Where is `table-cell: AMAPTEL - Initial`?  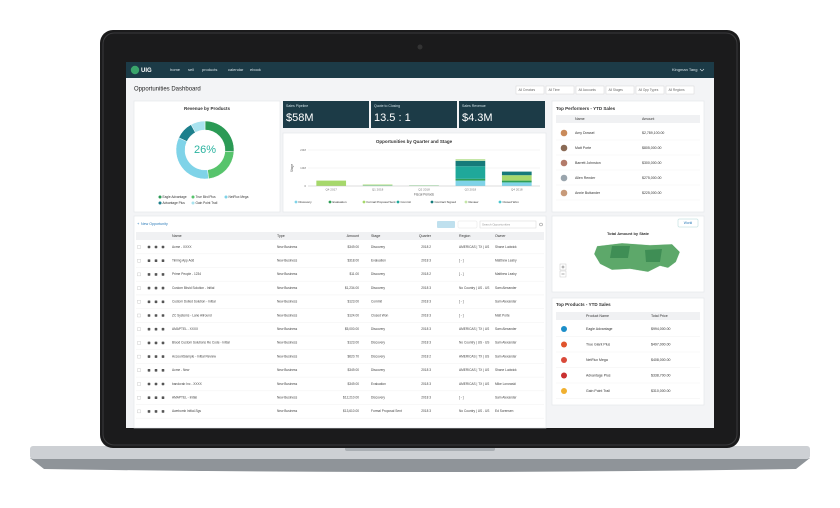 table-cell: AMAPTEL - Initial is located at coordinates (184, 398).